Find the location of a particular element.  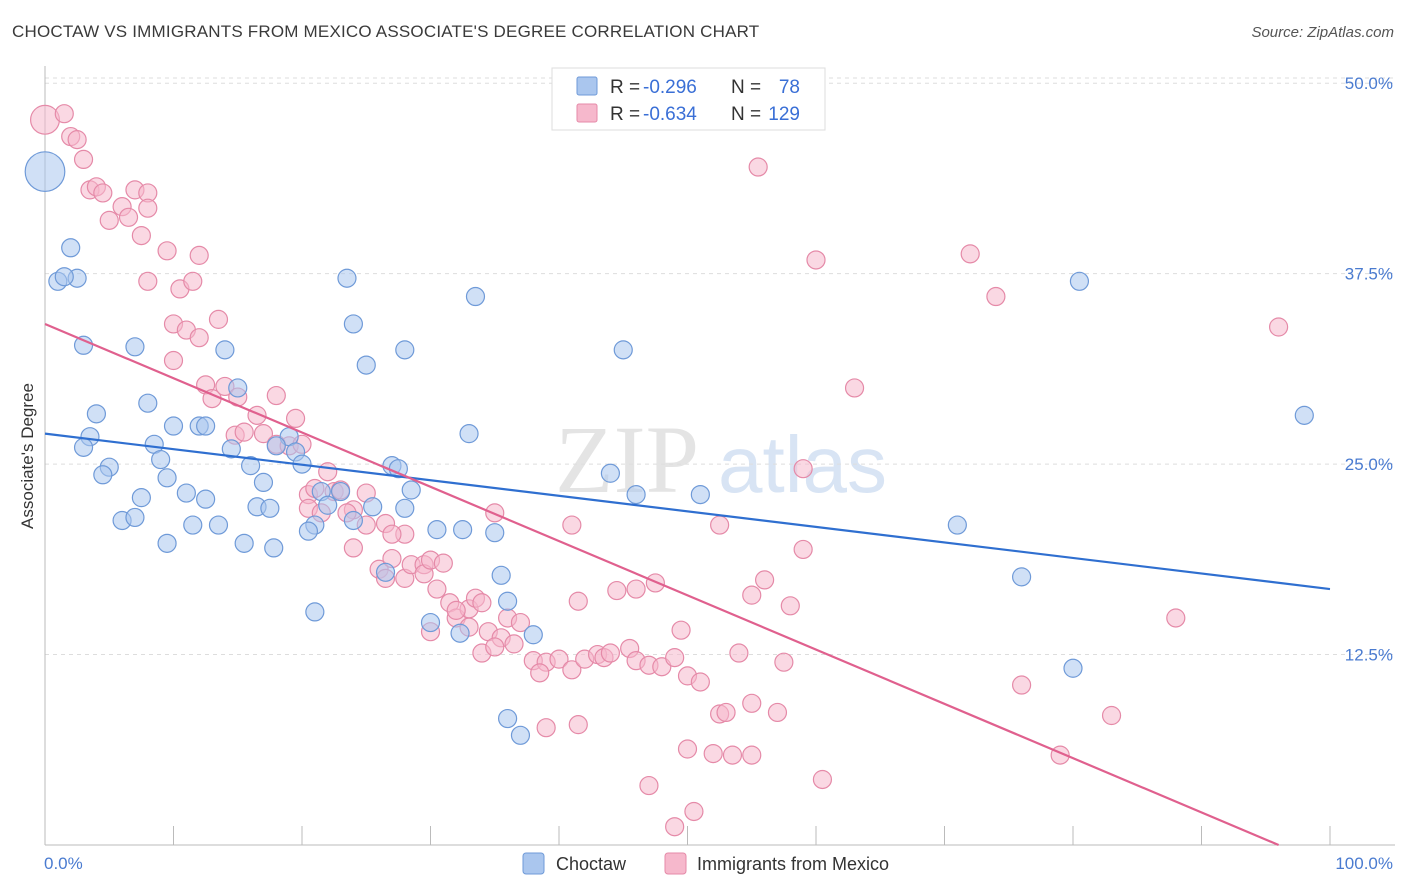

y-tick-label: 25.0% is located at coordinates (1369, 464).